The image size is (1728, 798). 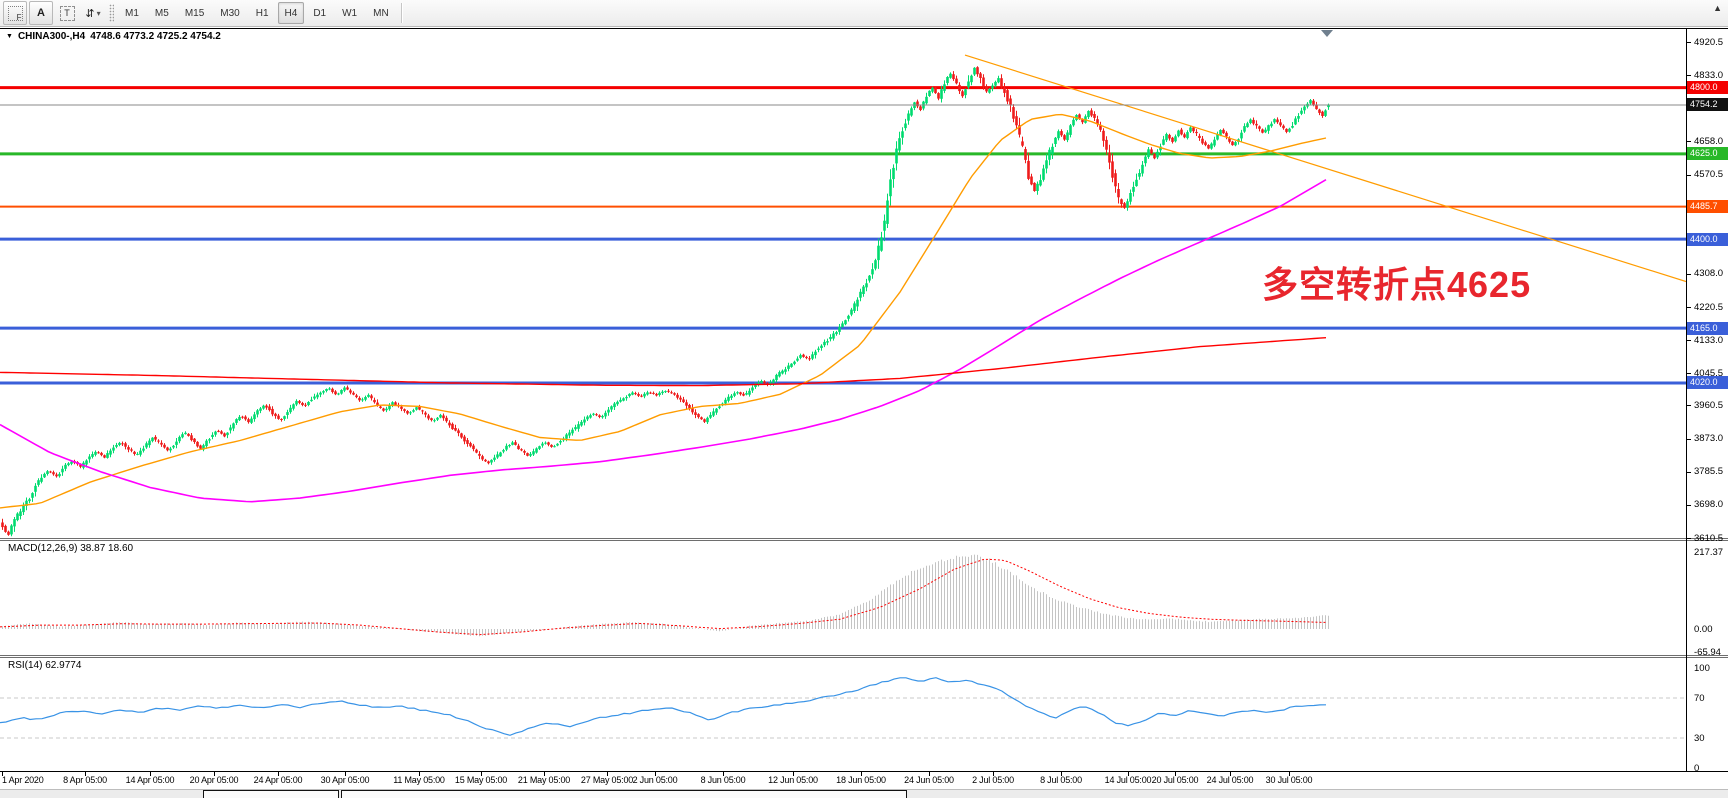 I want to click on scrollbar-segment, so click(x=271, y=794).